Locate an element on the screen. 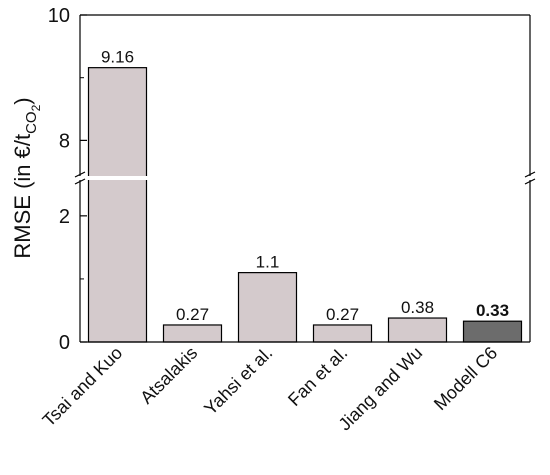 This screenshot has height=475, width=550. category-label-0: Tsai and Kuo is located at coordinates (83, 387).